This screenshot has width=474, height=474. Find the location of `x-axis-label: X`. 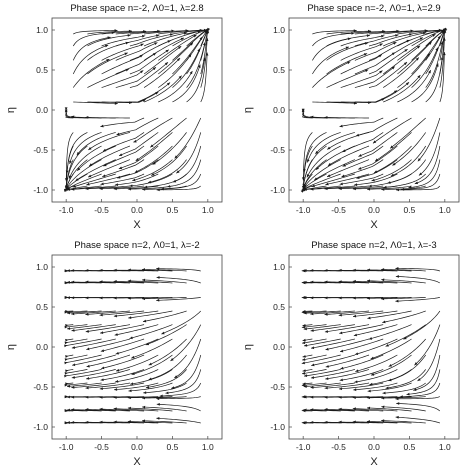

x-axis-label: X is located at coordinates (137, 225).